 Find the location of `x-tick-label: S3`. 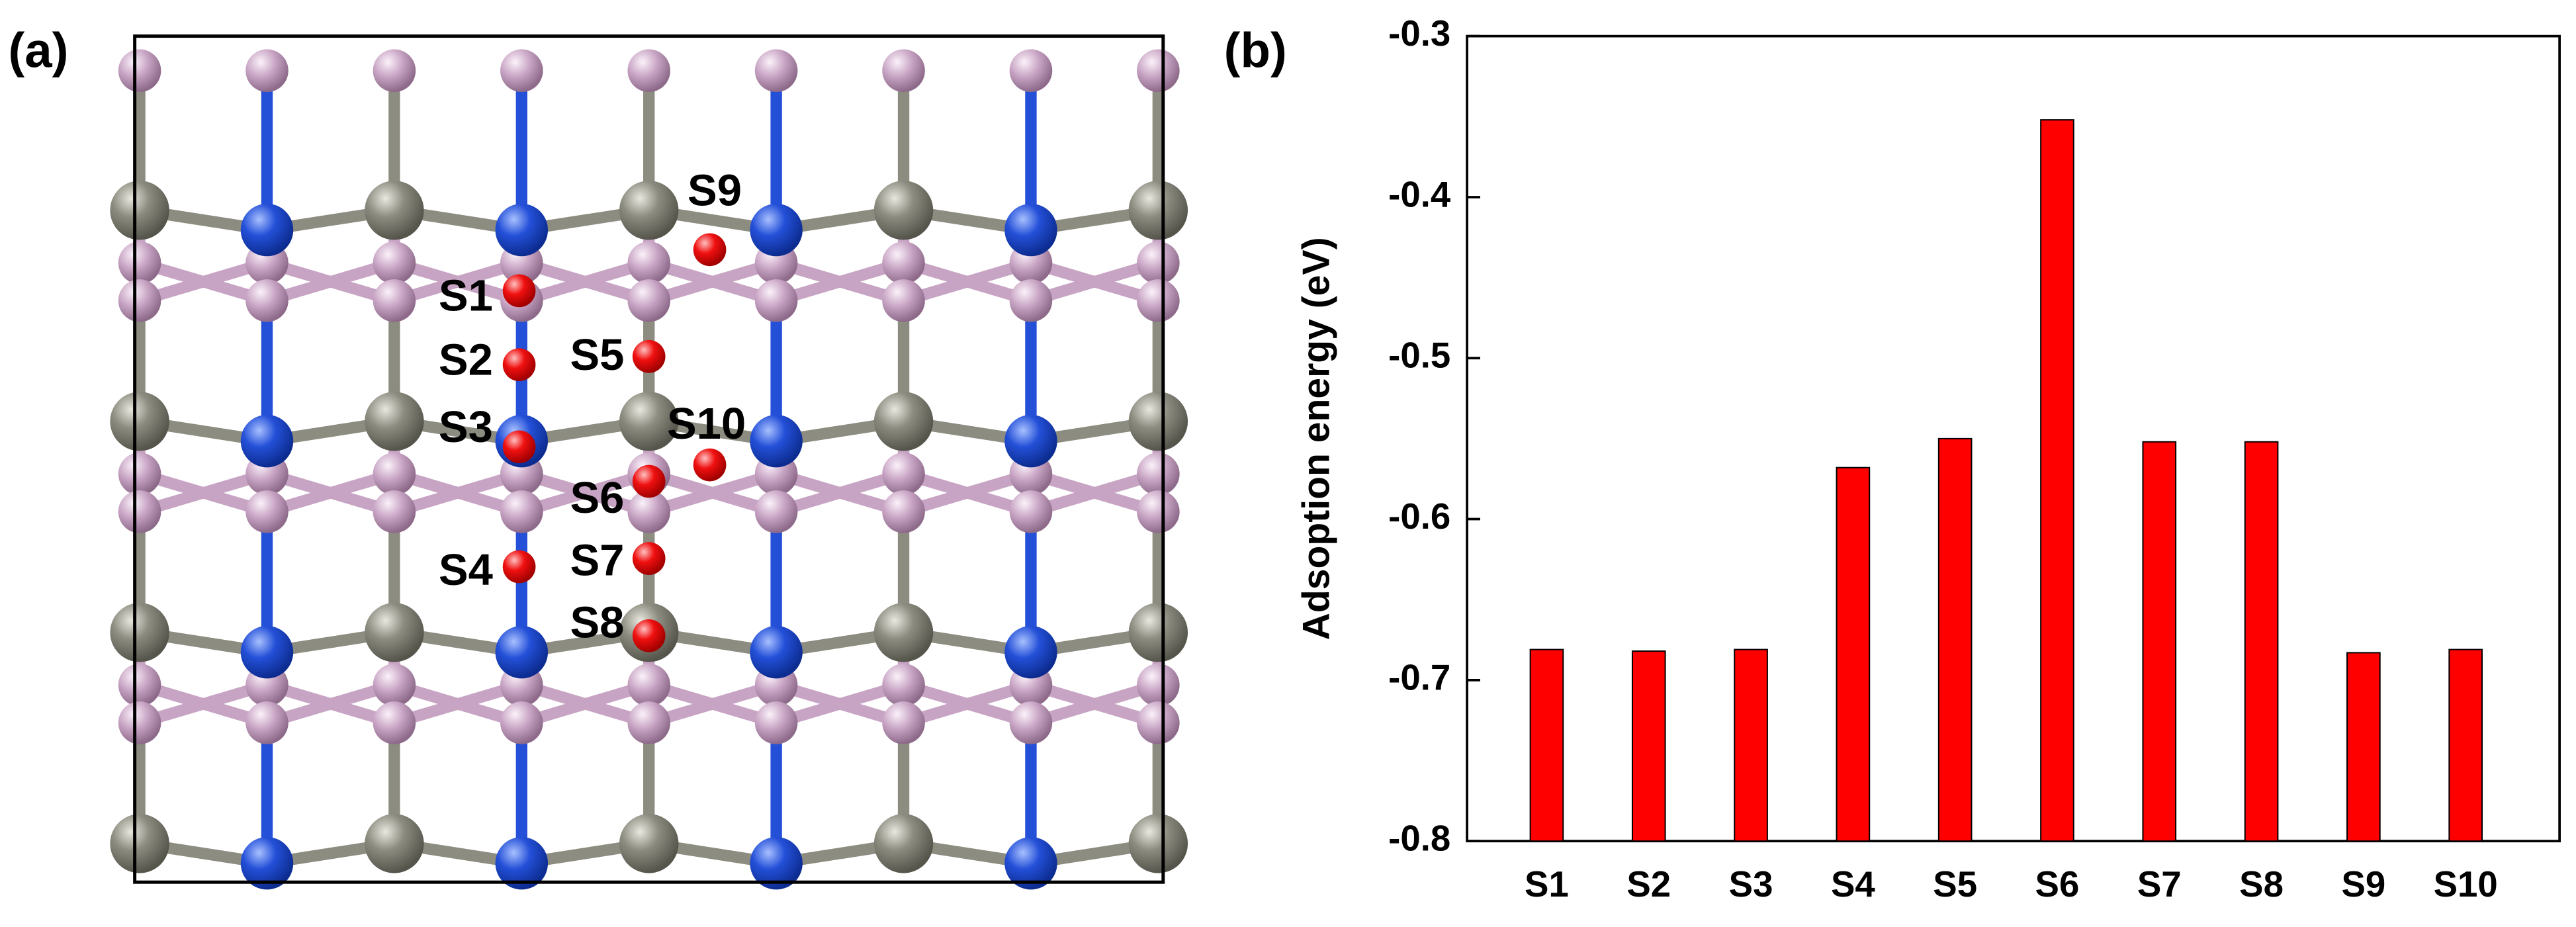

x-tick-label: S3 is located at coordinates (1751, 884).